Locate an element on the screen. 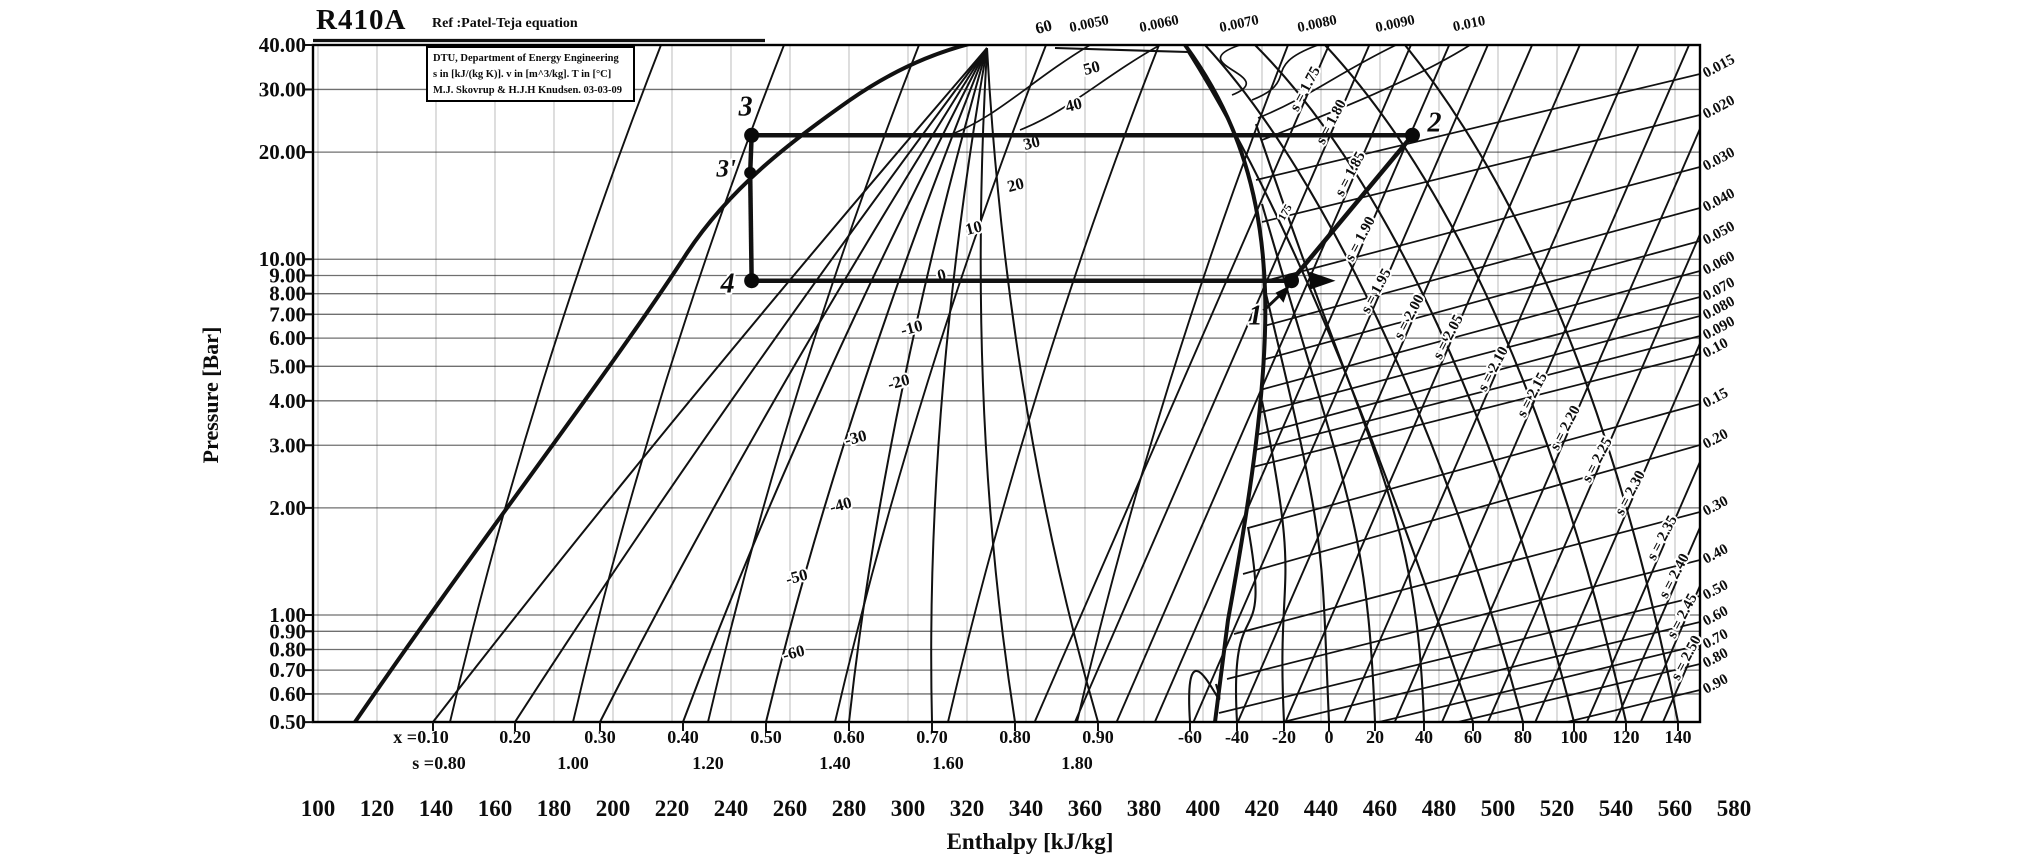 The width and height of the screenshot is (2020, 858). pressure-tick-label: 4.00 is located at coordinates (287, 401).